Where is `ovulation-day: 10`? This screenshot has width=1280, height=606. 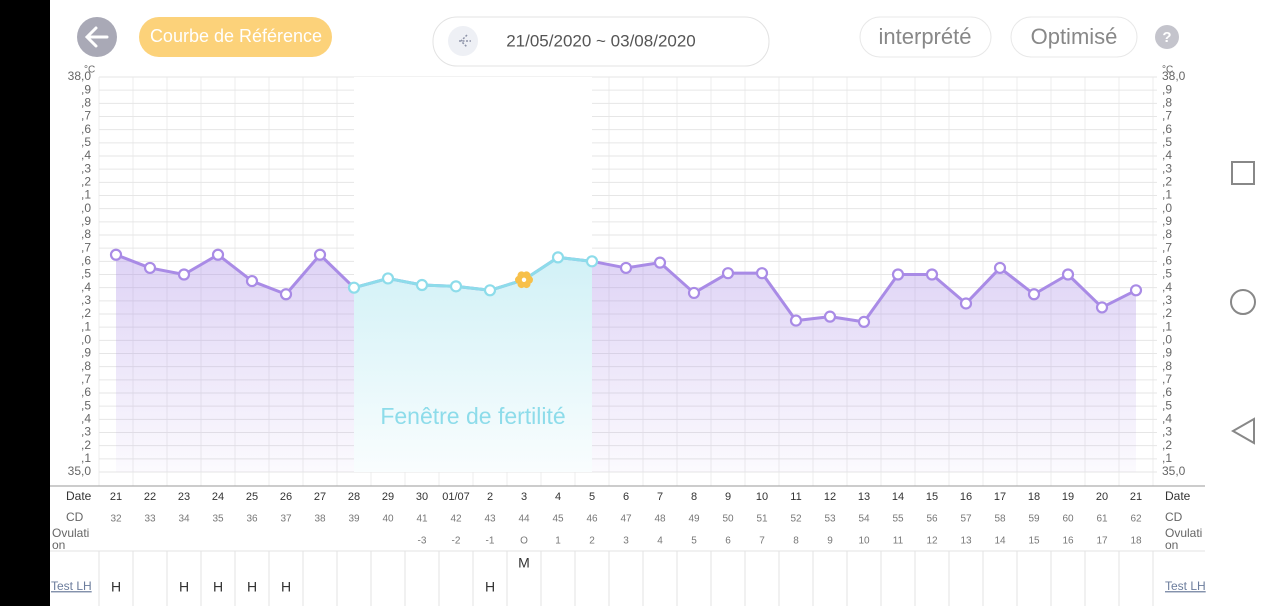 ovulation-day: 10 is located at coordinates (864, 541).